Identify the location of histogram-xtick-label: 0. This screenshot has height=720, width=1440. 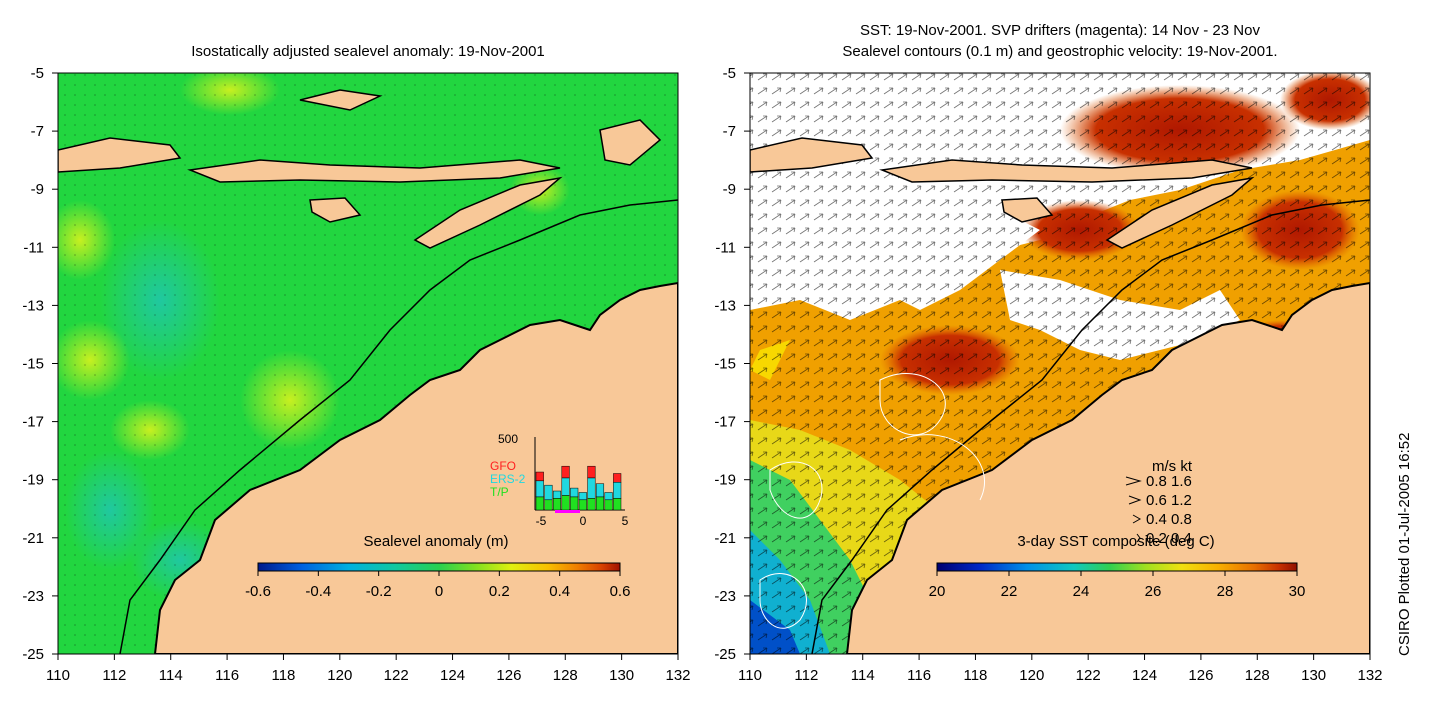
(583, 521).